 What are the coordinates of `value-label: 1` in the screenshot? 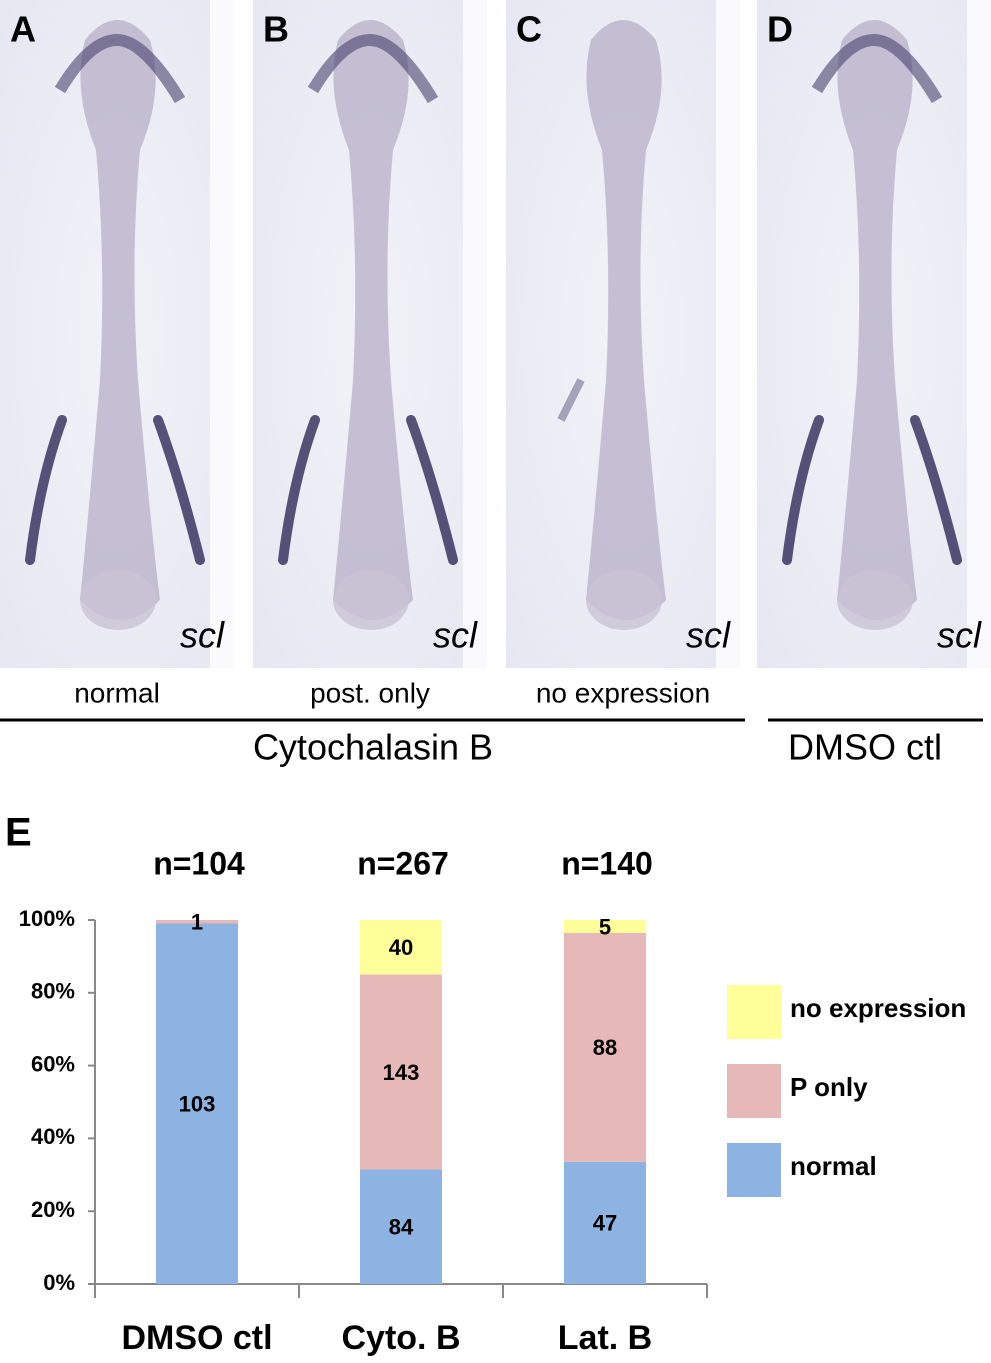 It's located at (197, 922).